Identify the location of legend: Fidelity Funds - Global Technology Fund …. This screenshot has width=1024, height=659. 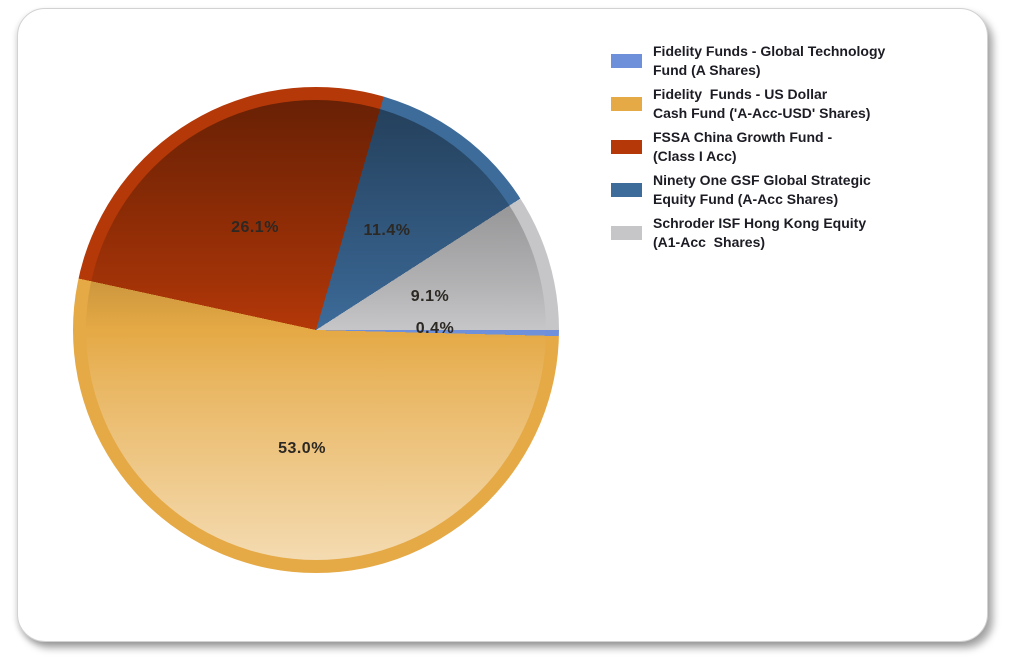
(776, 149).